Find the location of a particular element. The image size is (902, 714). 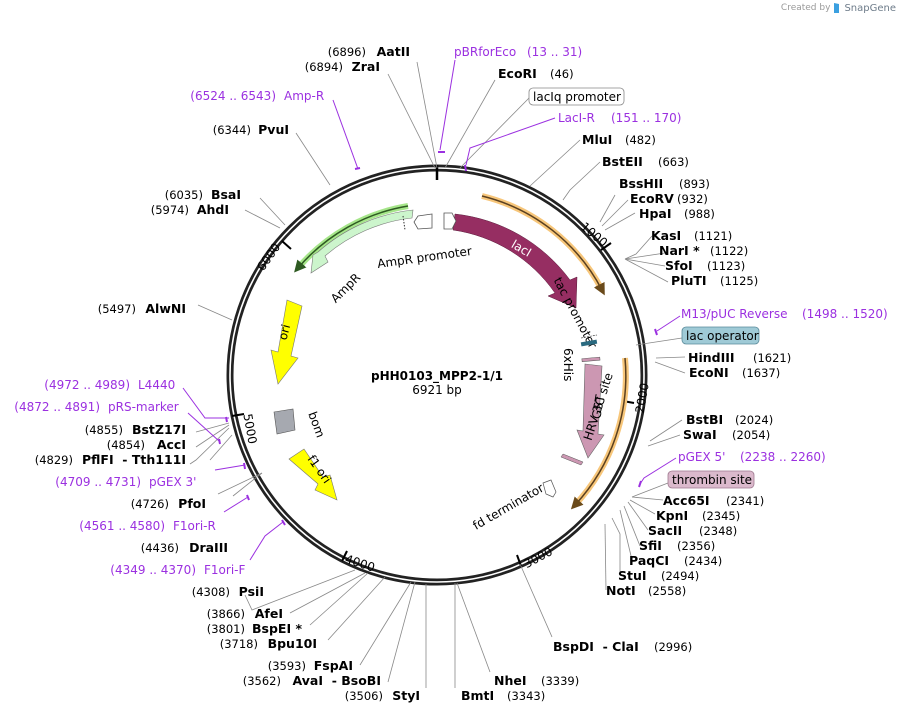

enzyme-ahdi: (5974) AhdI is located at coordinates (190, 209).